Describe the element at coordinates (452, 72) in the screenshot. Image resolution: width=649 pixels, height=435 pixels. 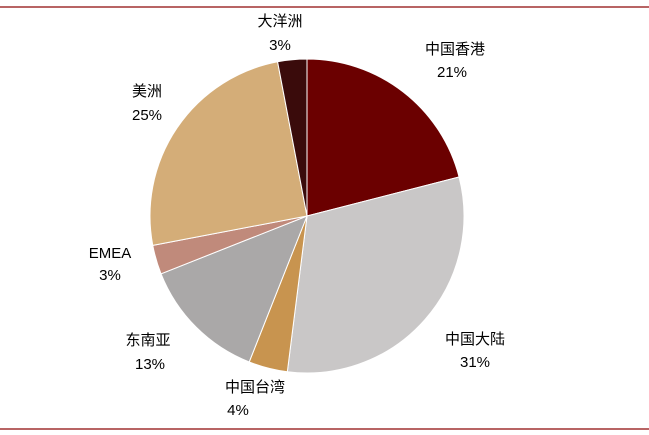
I see `slice-value-label: 21%` at that location.